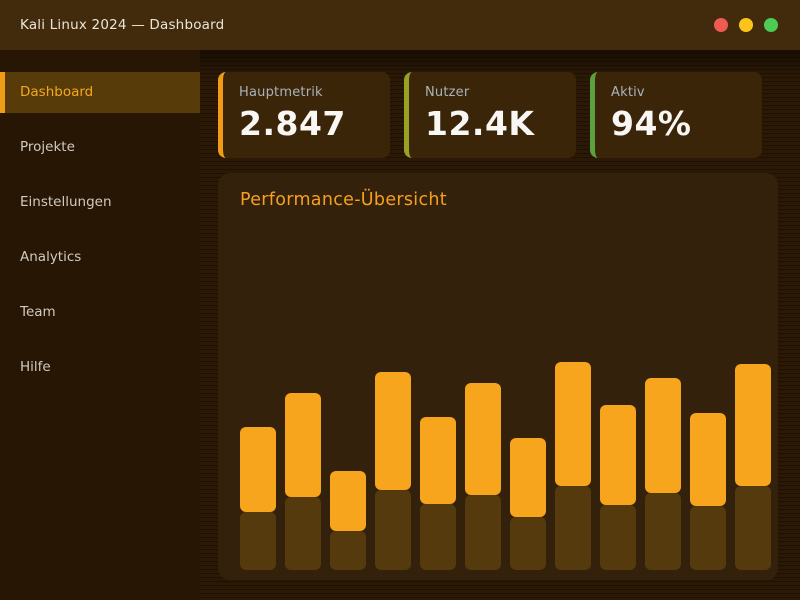 This screenshot has height=600, width=800. I want to click on metric-cards-row: Hauptmetrik 2.847 Nutzer 12.4K Aktiv 94%, so click(509, 115).